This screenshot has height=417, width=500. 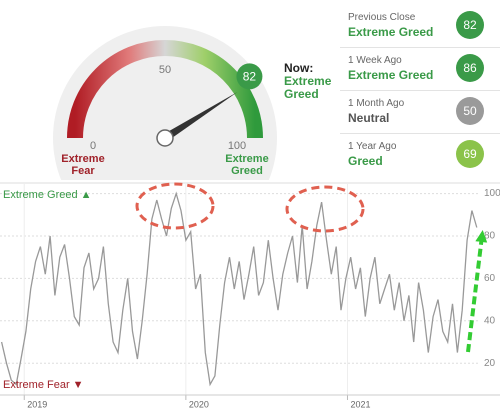 What do you see at coordinates (308, 87) in the screenshot?
I see `now-rating: Extreme Greed` at bounding box center [308, 87].